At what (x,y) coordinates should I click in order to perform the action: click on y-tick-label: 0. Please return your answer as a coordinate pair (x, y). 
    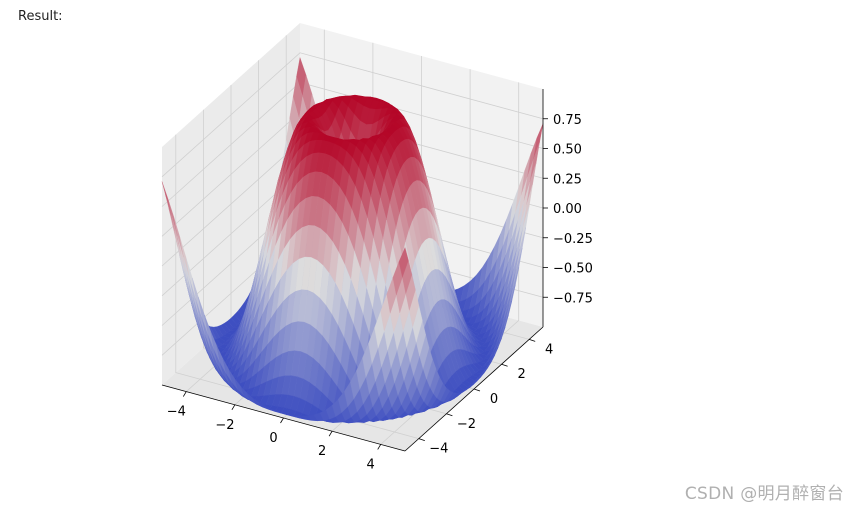
    Looking at the image, I should click on (494, 399).